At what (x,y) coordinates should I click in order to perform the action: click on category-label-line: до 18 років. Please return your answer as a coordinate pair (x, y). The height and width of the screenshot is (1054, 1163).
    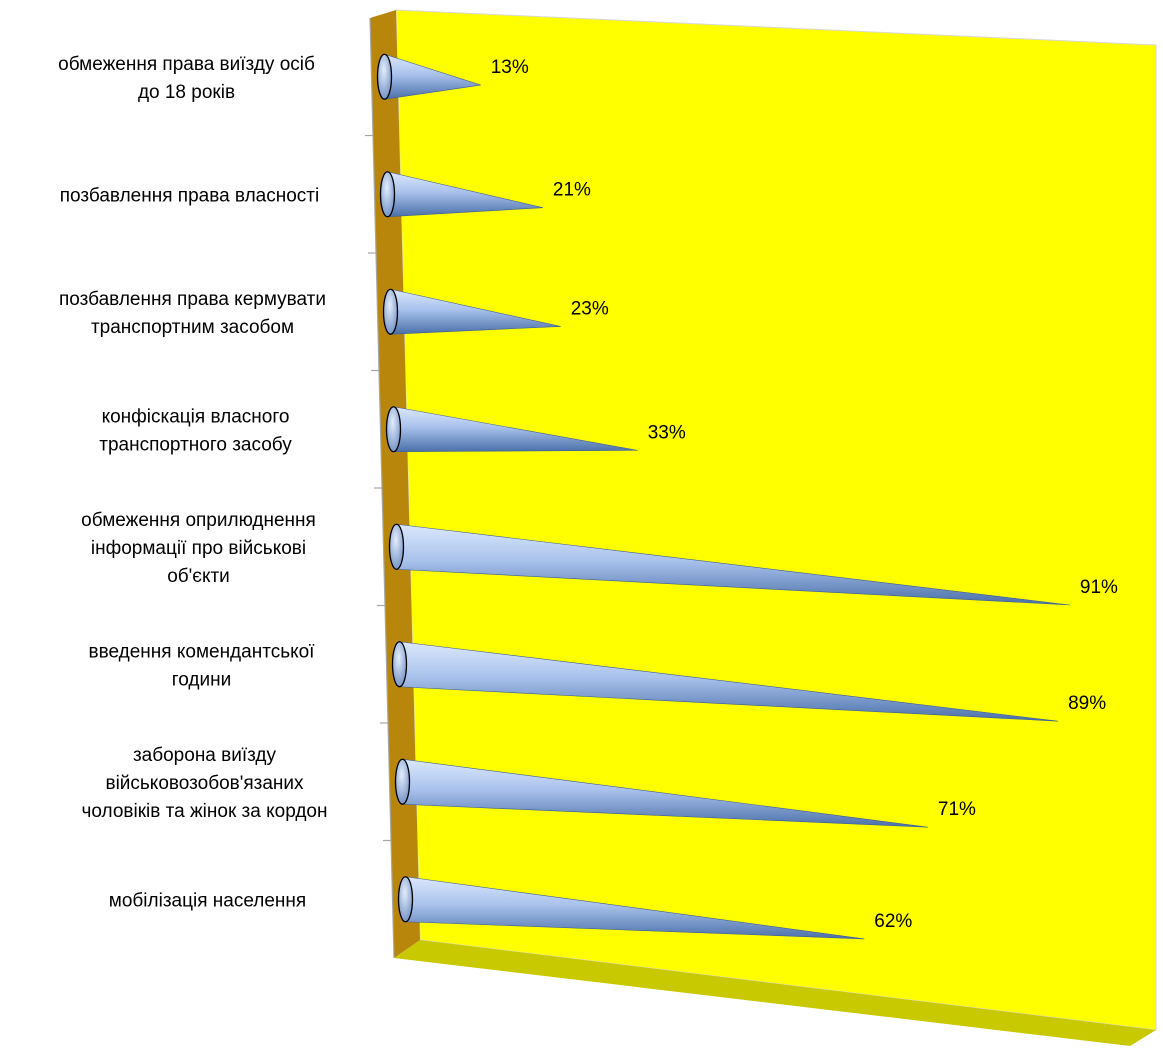
    Looking at the image, I should click on (186, 92).